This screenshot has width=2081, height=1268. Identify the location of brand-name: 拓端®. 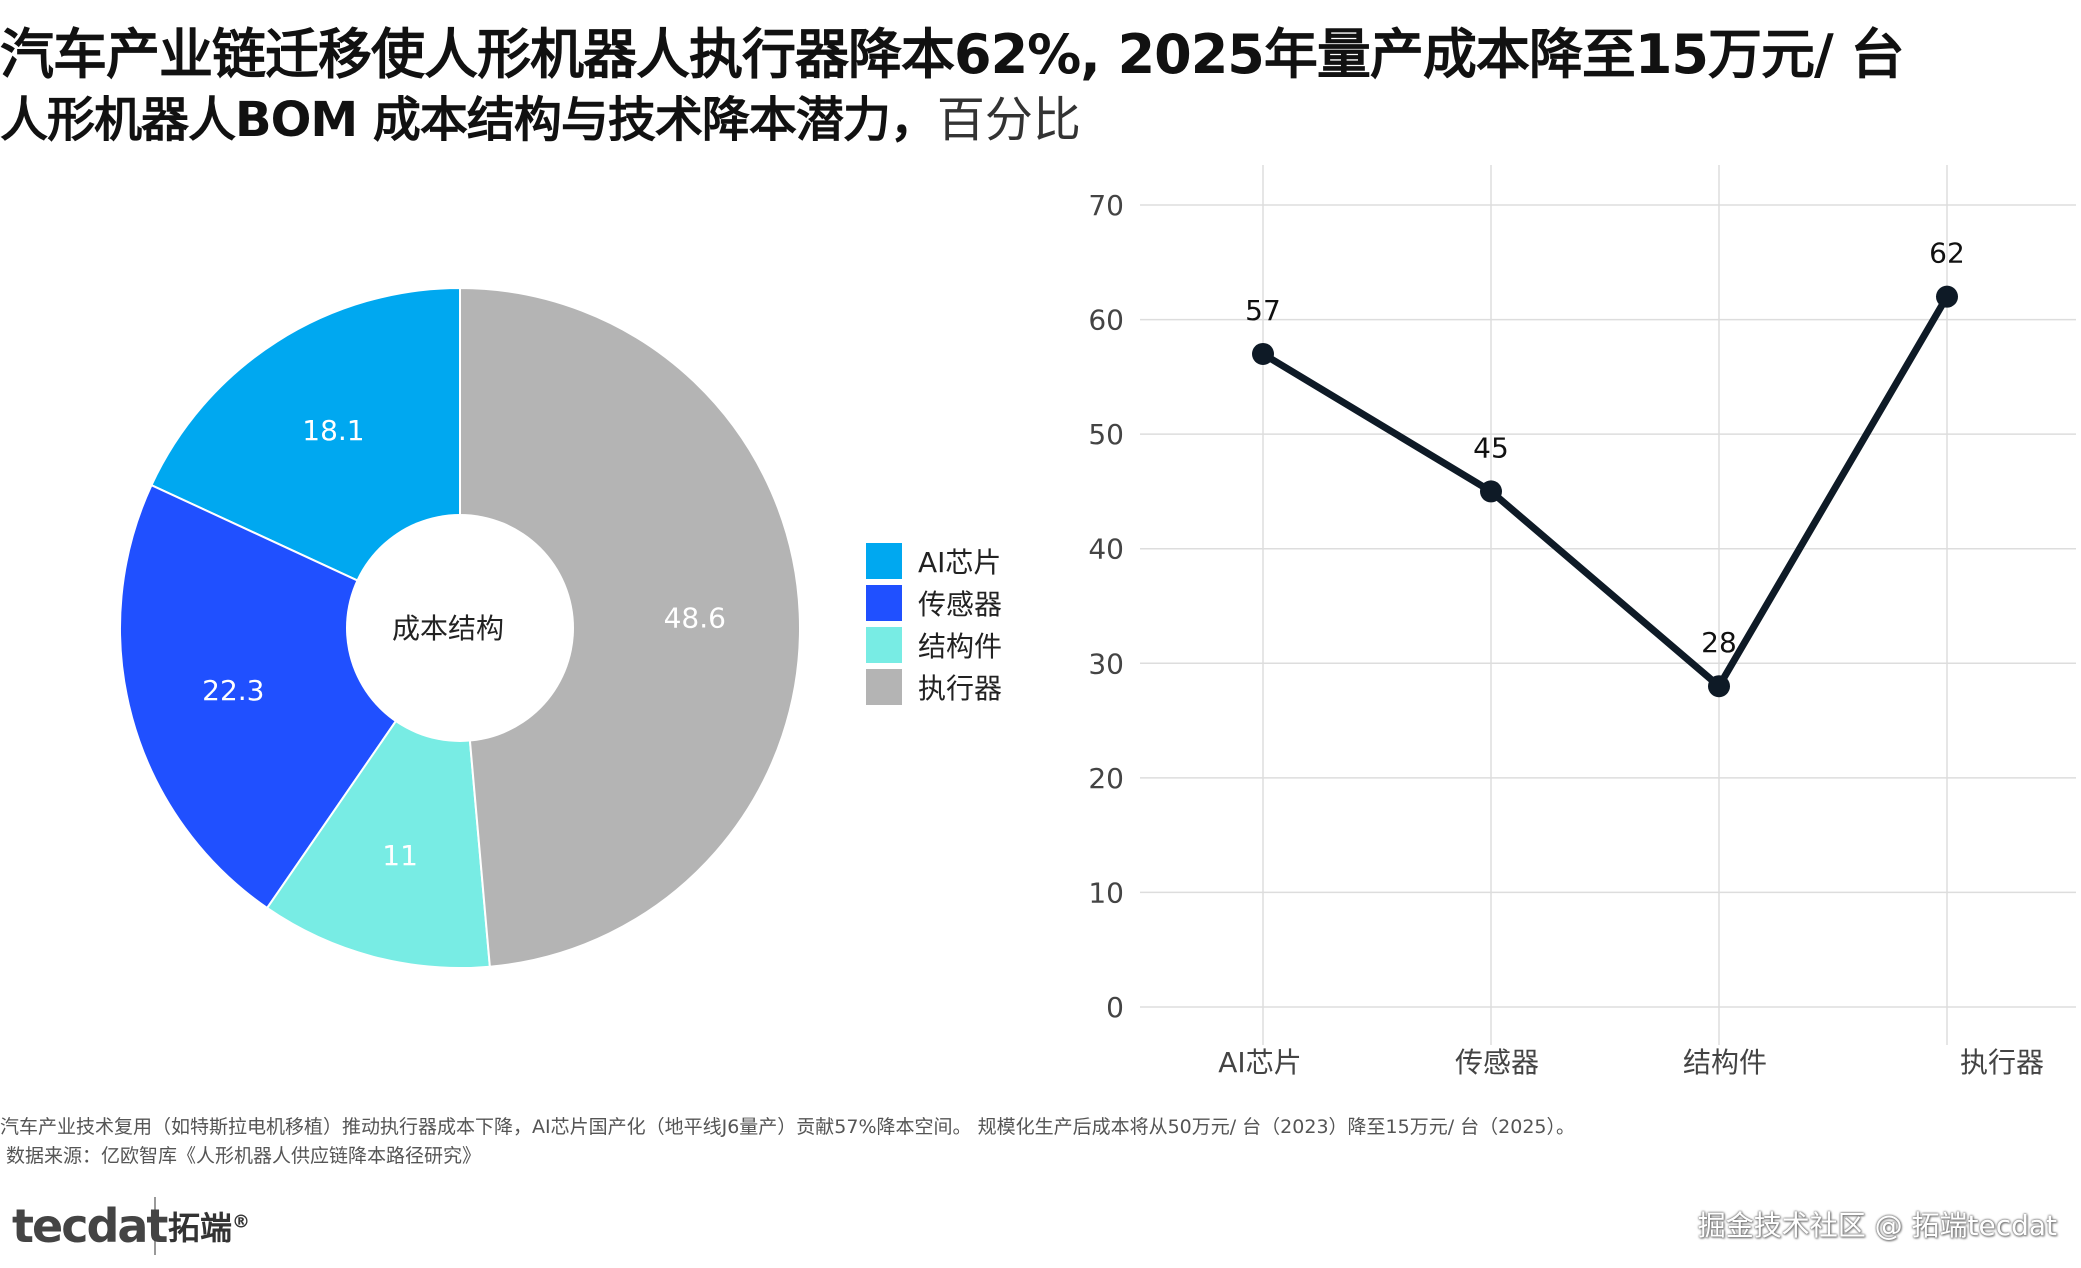
(209, 1226).